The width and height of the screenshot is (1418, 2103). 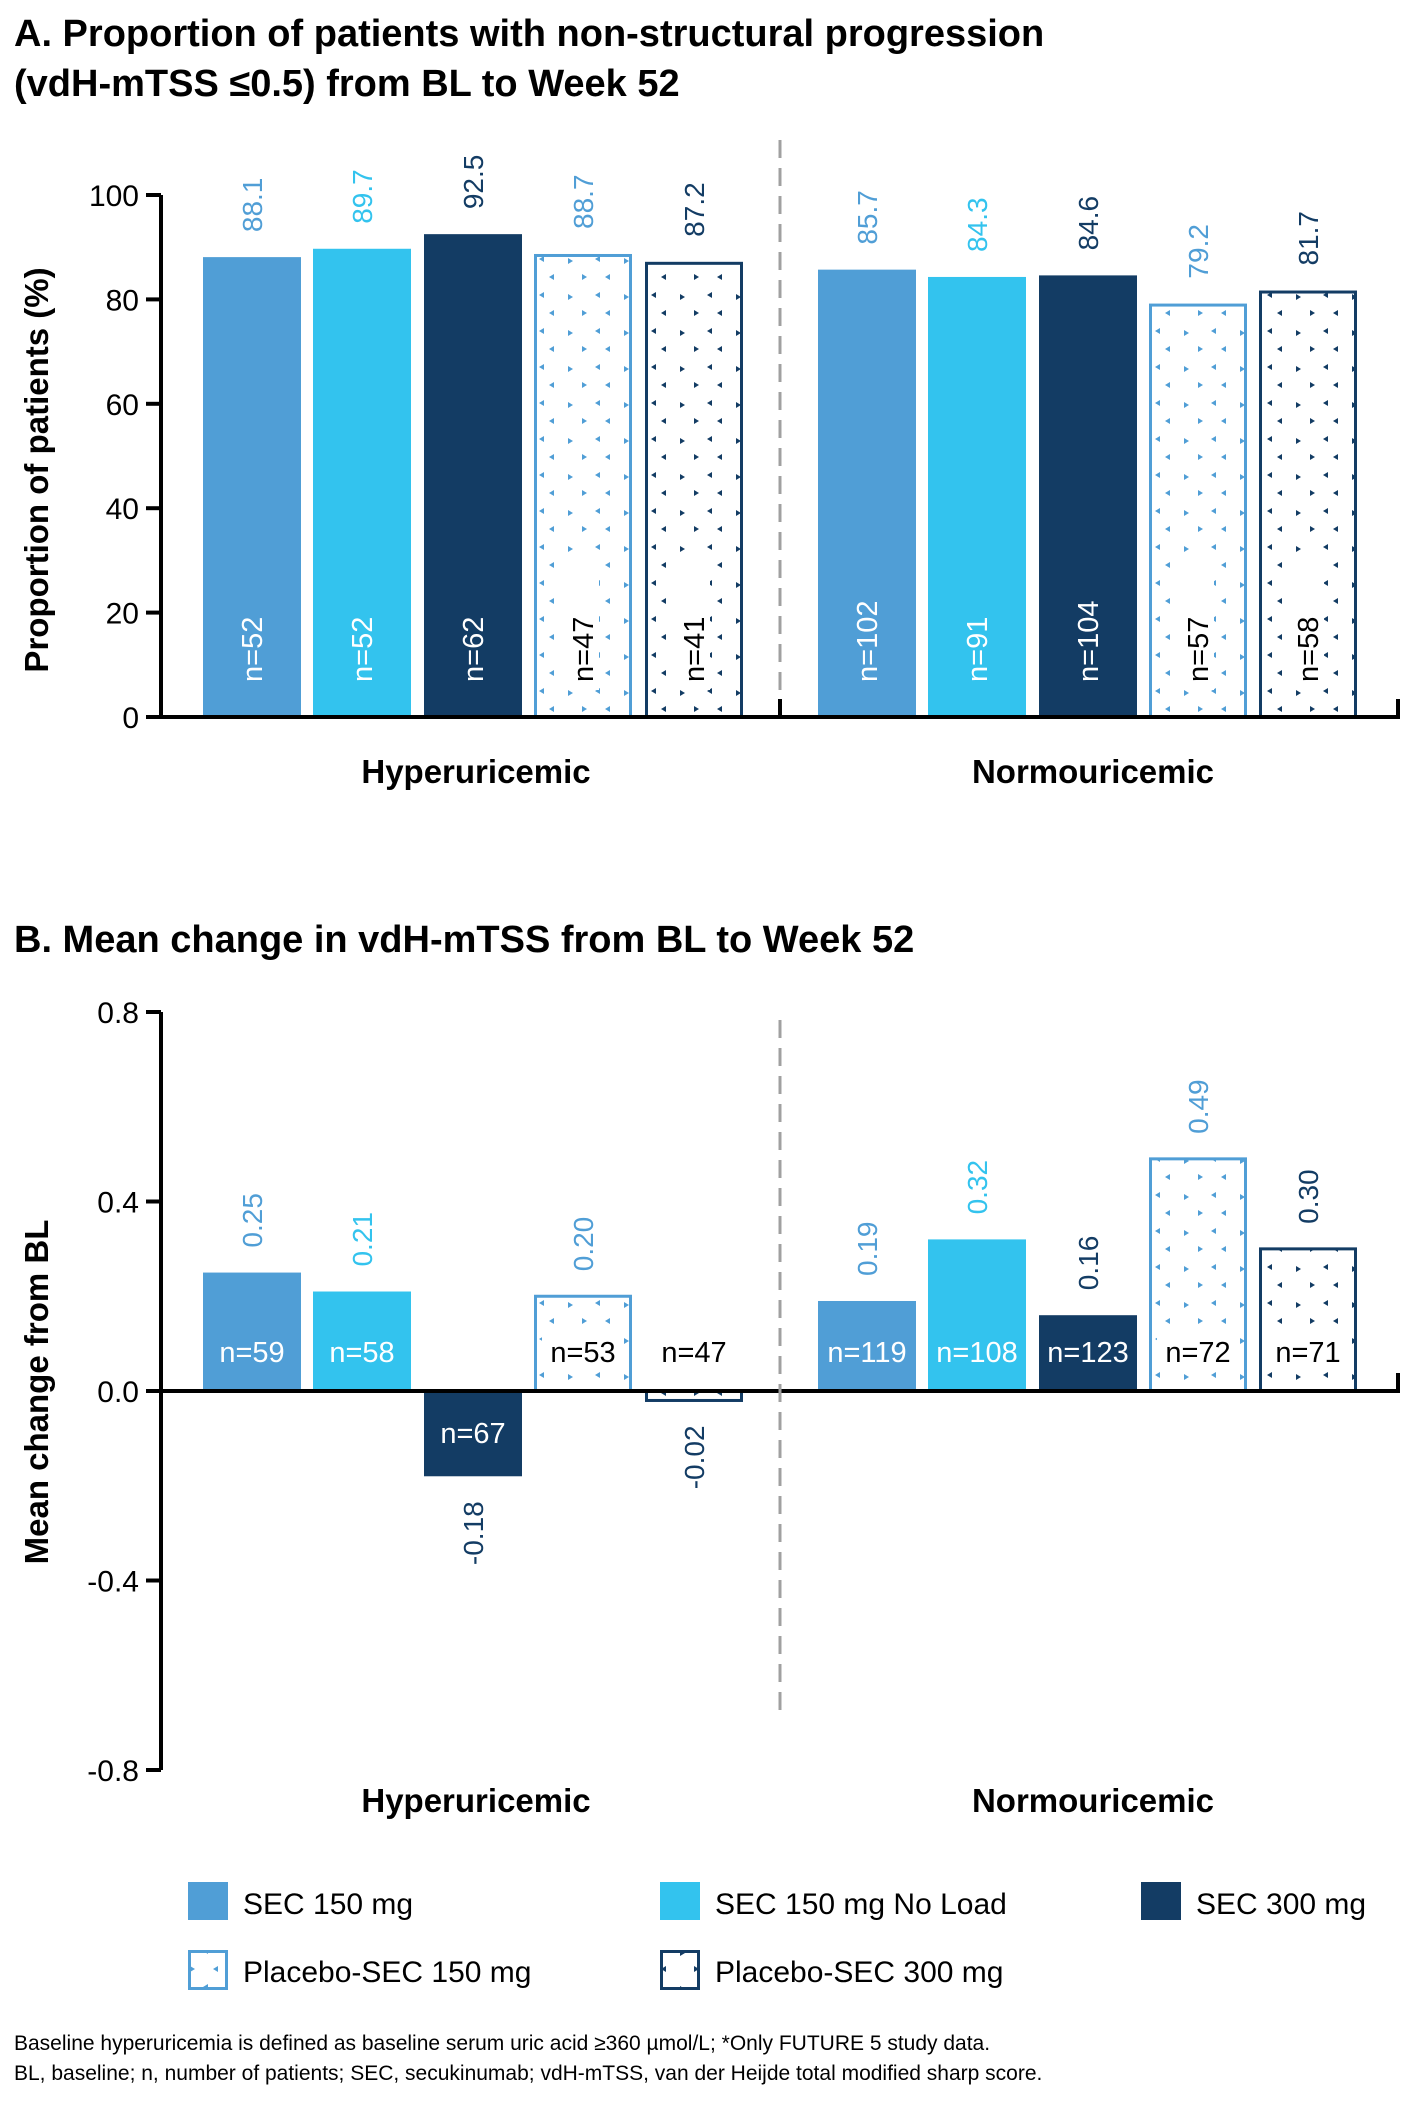 What do you see at coordinates (118, 1203) in the screenshot?
I see `panel-b-y-tick-label: 0.4` at bounding box center [118, 1203].